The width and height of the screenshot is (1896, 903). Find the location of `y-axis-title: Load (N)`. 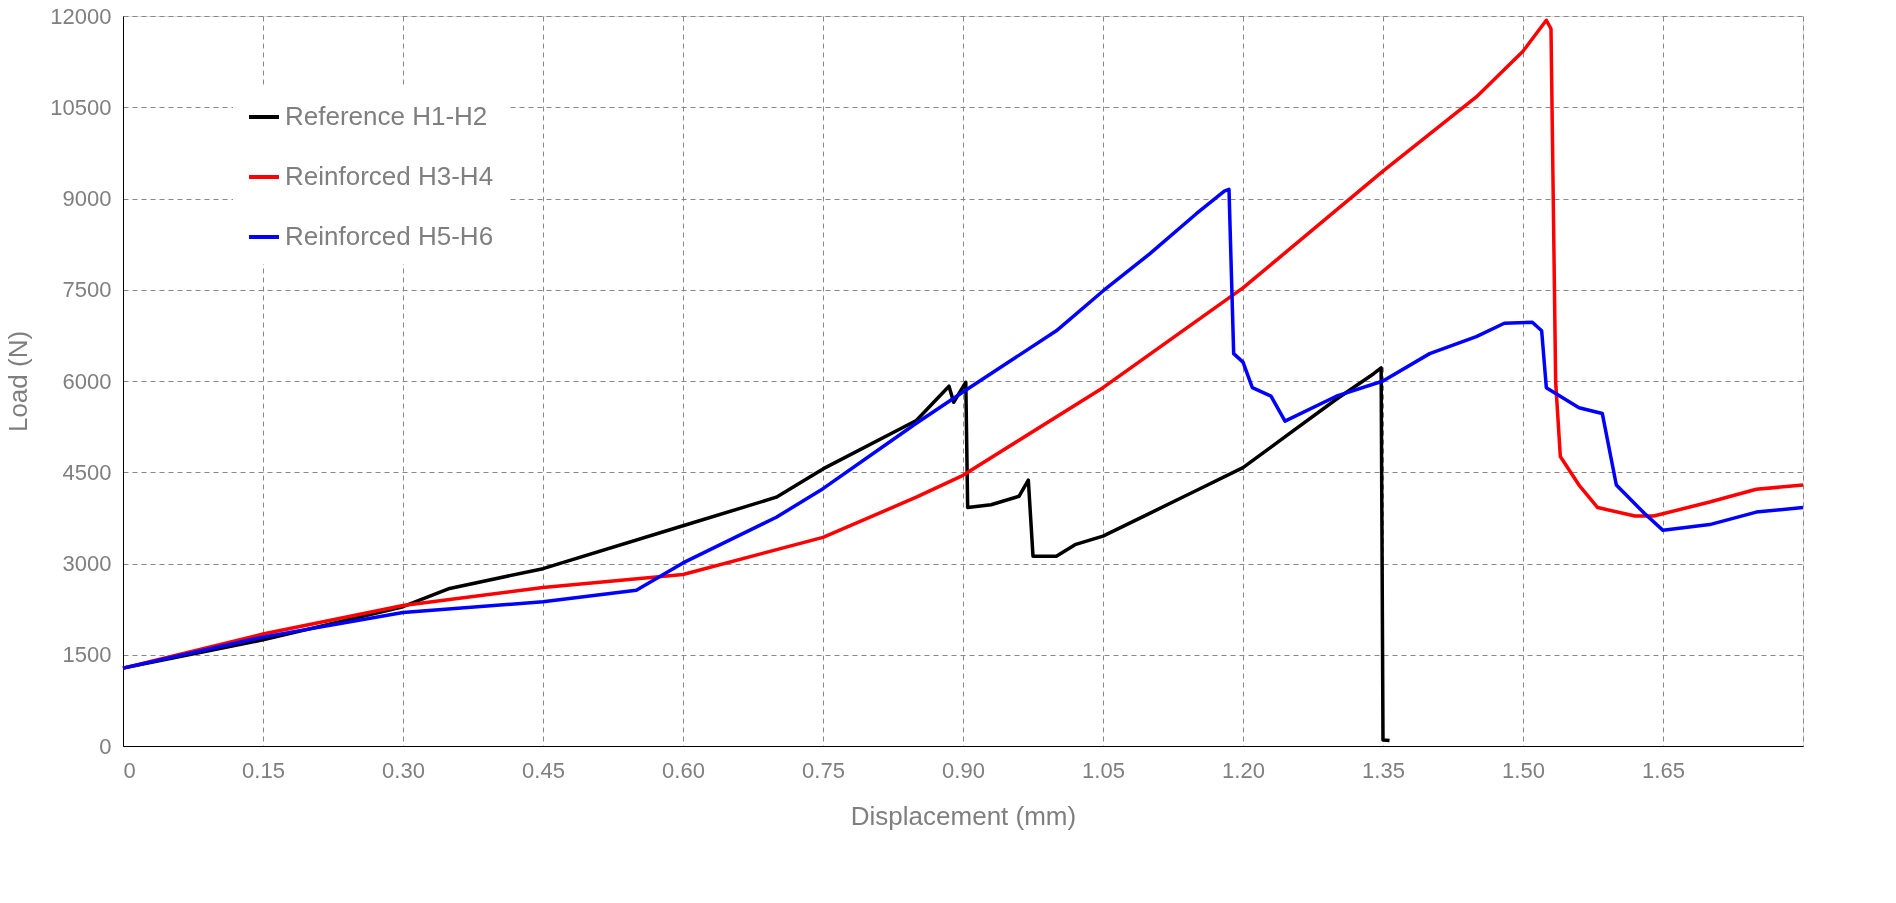

y-axis-title: Load (N) is located at coordinates (18, 381).